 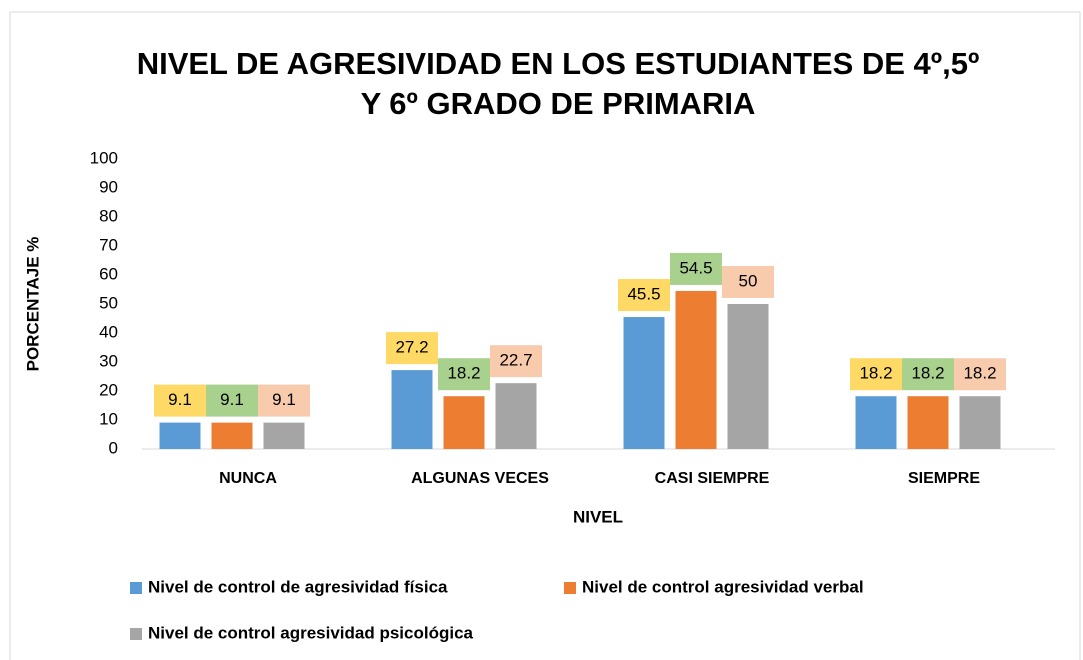 I want to click on data-label: 27.2, so click(x=411, y=347).